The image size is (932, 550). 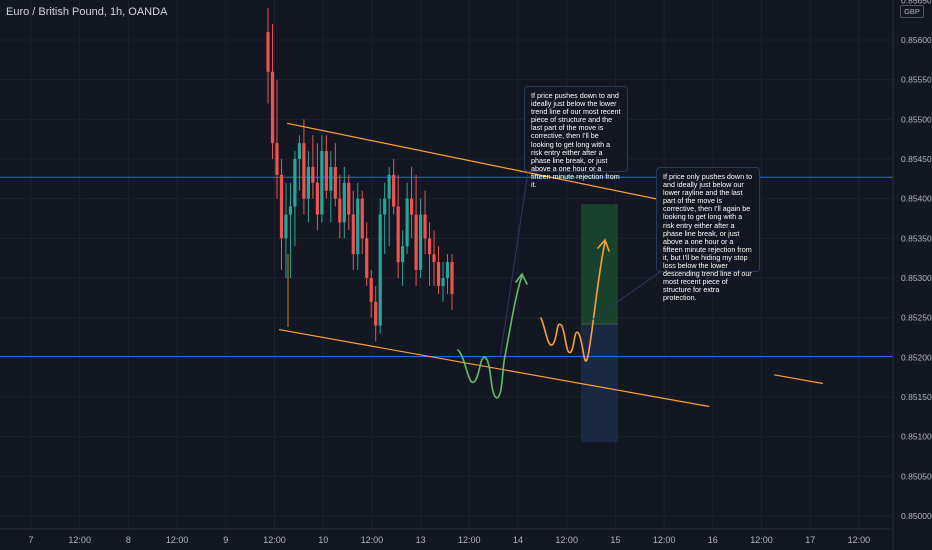 I want to click on time-tick-label: 13, so click(x=421, y=540).